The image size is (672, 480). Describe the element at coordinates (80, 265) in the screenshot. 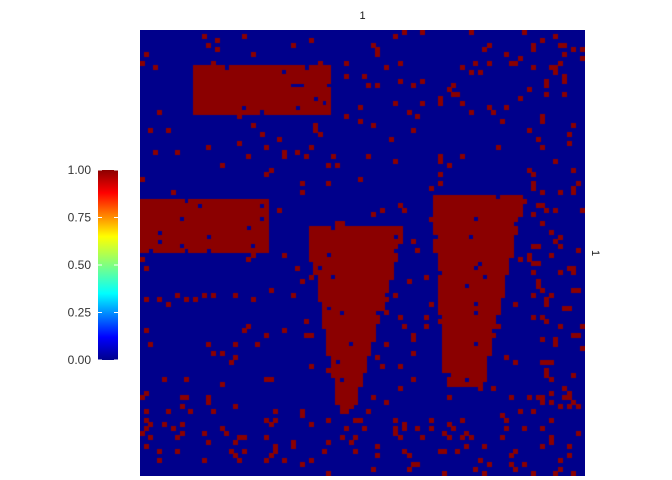

I see `colorbar-tick-label: 0.50` at that location.